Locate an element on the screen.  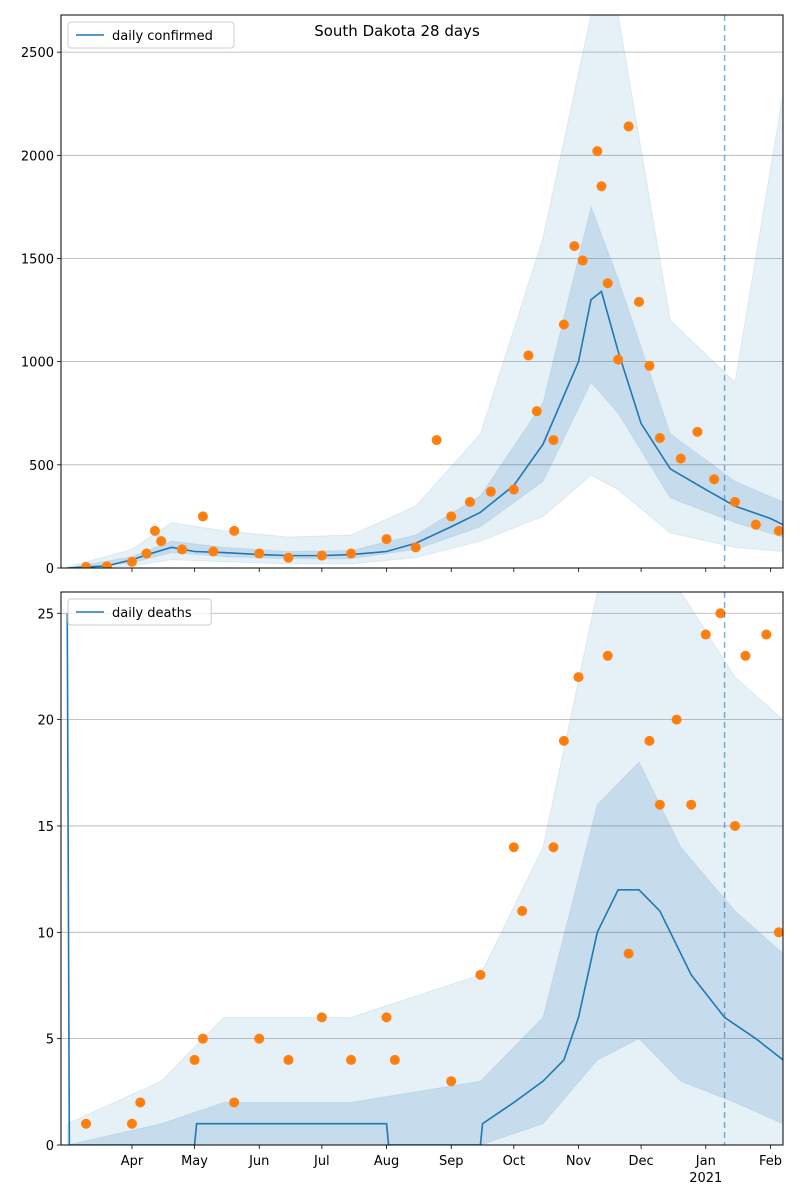
y-tick-label: 5 is located at coordinates (50, 1040).